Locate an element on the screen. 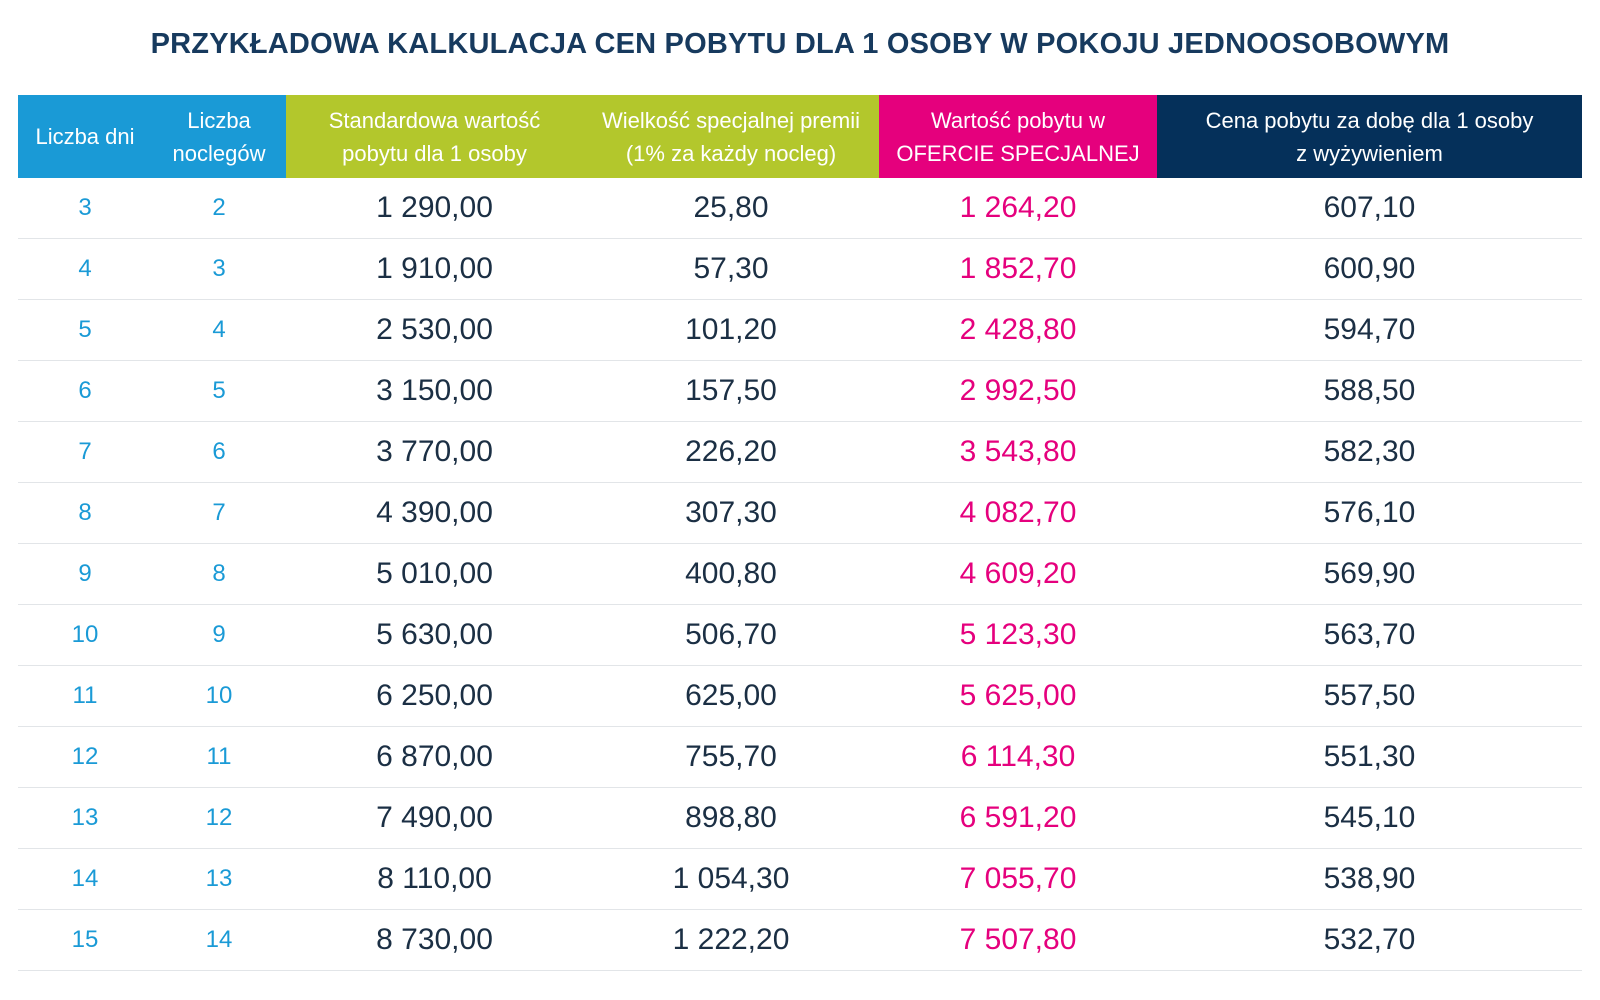  cell-standard: 5 010,00 is located at coordinates (434, 574).